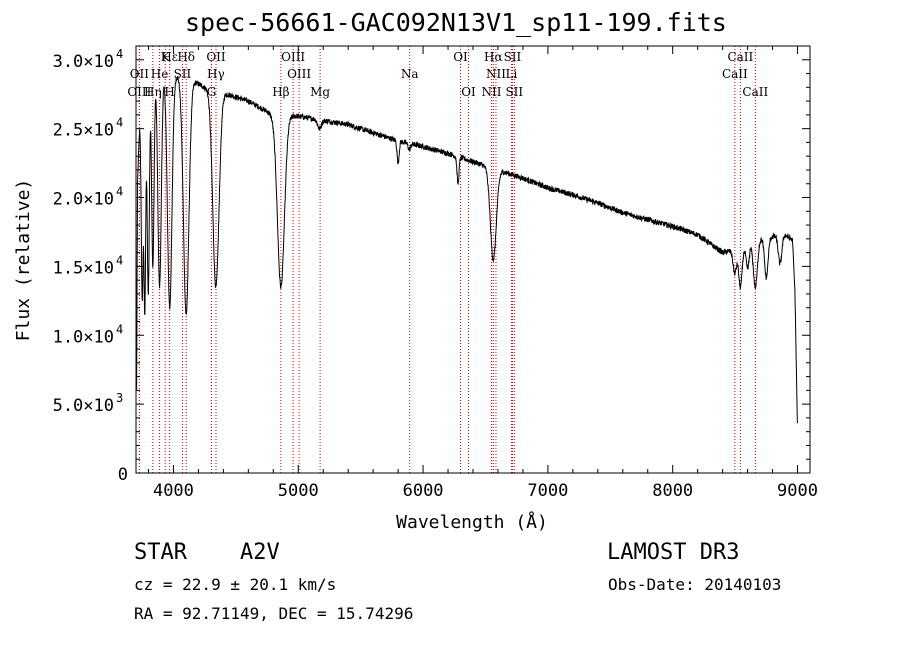 The height and width of the screenshot is (649, 900). I want to click on line-label: Hγ, so click(216, 74).